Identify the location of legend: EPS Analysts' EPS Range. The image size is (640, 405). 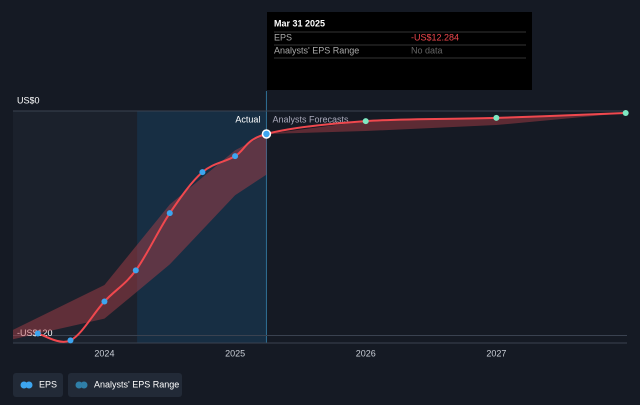
(97, 385).